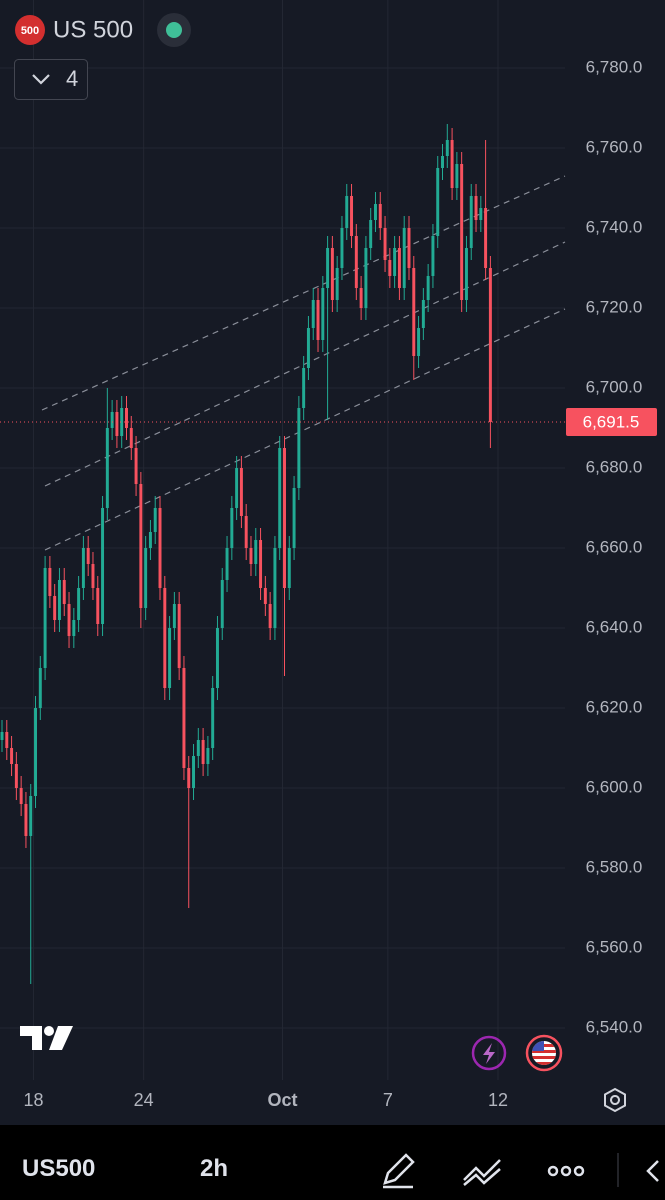  I want to click on draw-button, so click(399, 1171).